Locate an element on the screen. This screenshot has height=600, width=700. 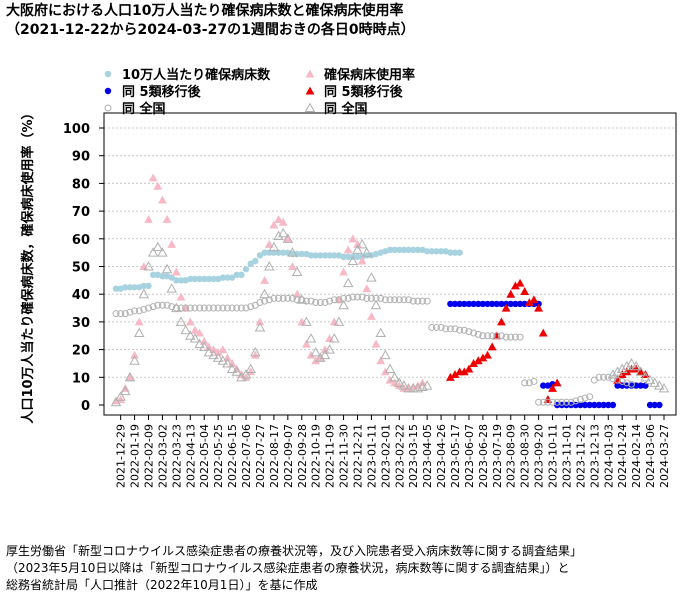
x-tick-label: 2022-02-09 is located at coordinates (149, 456).